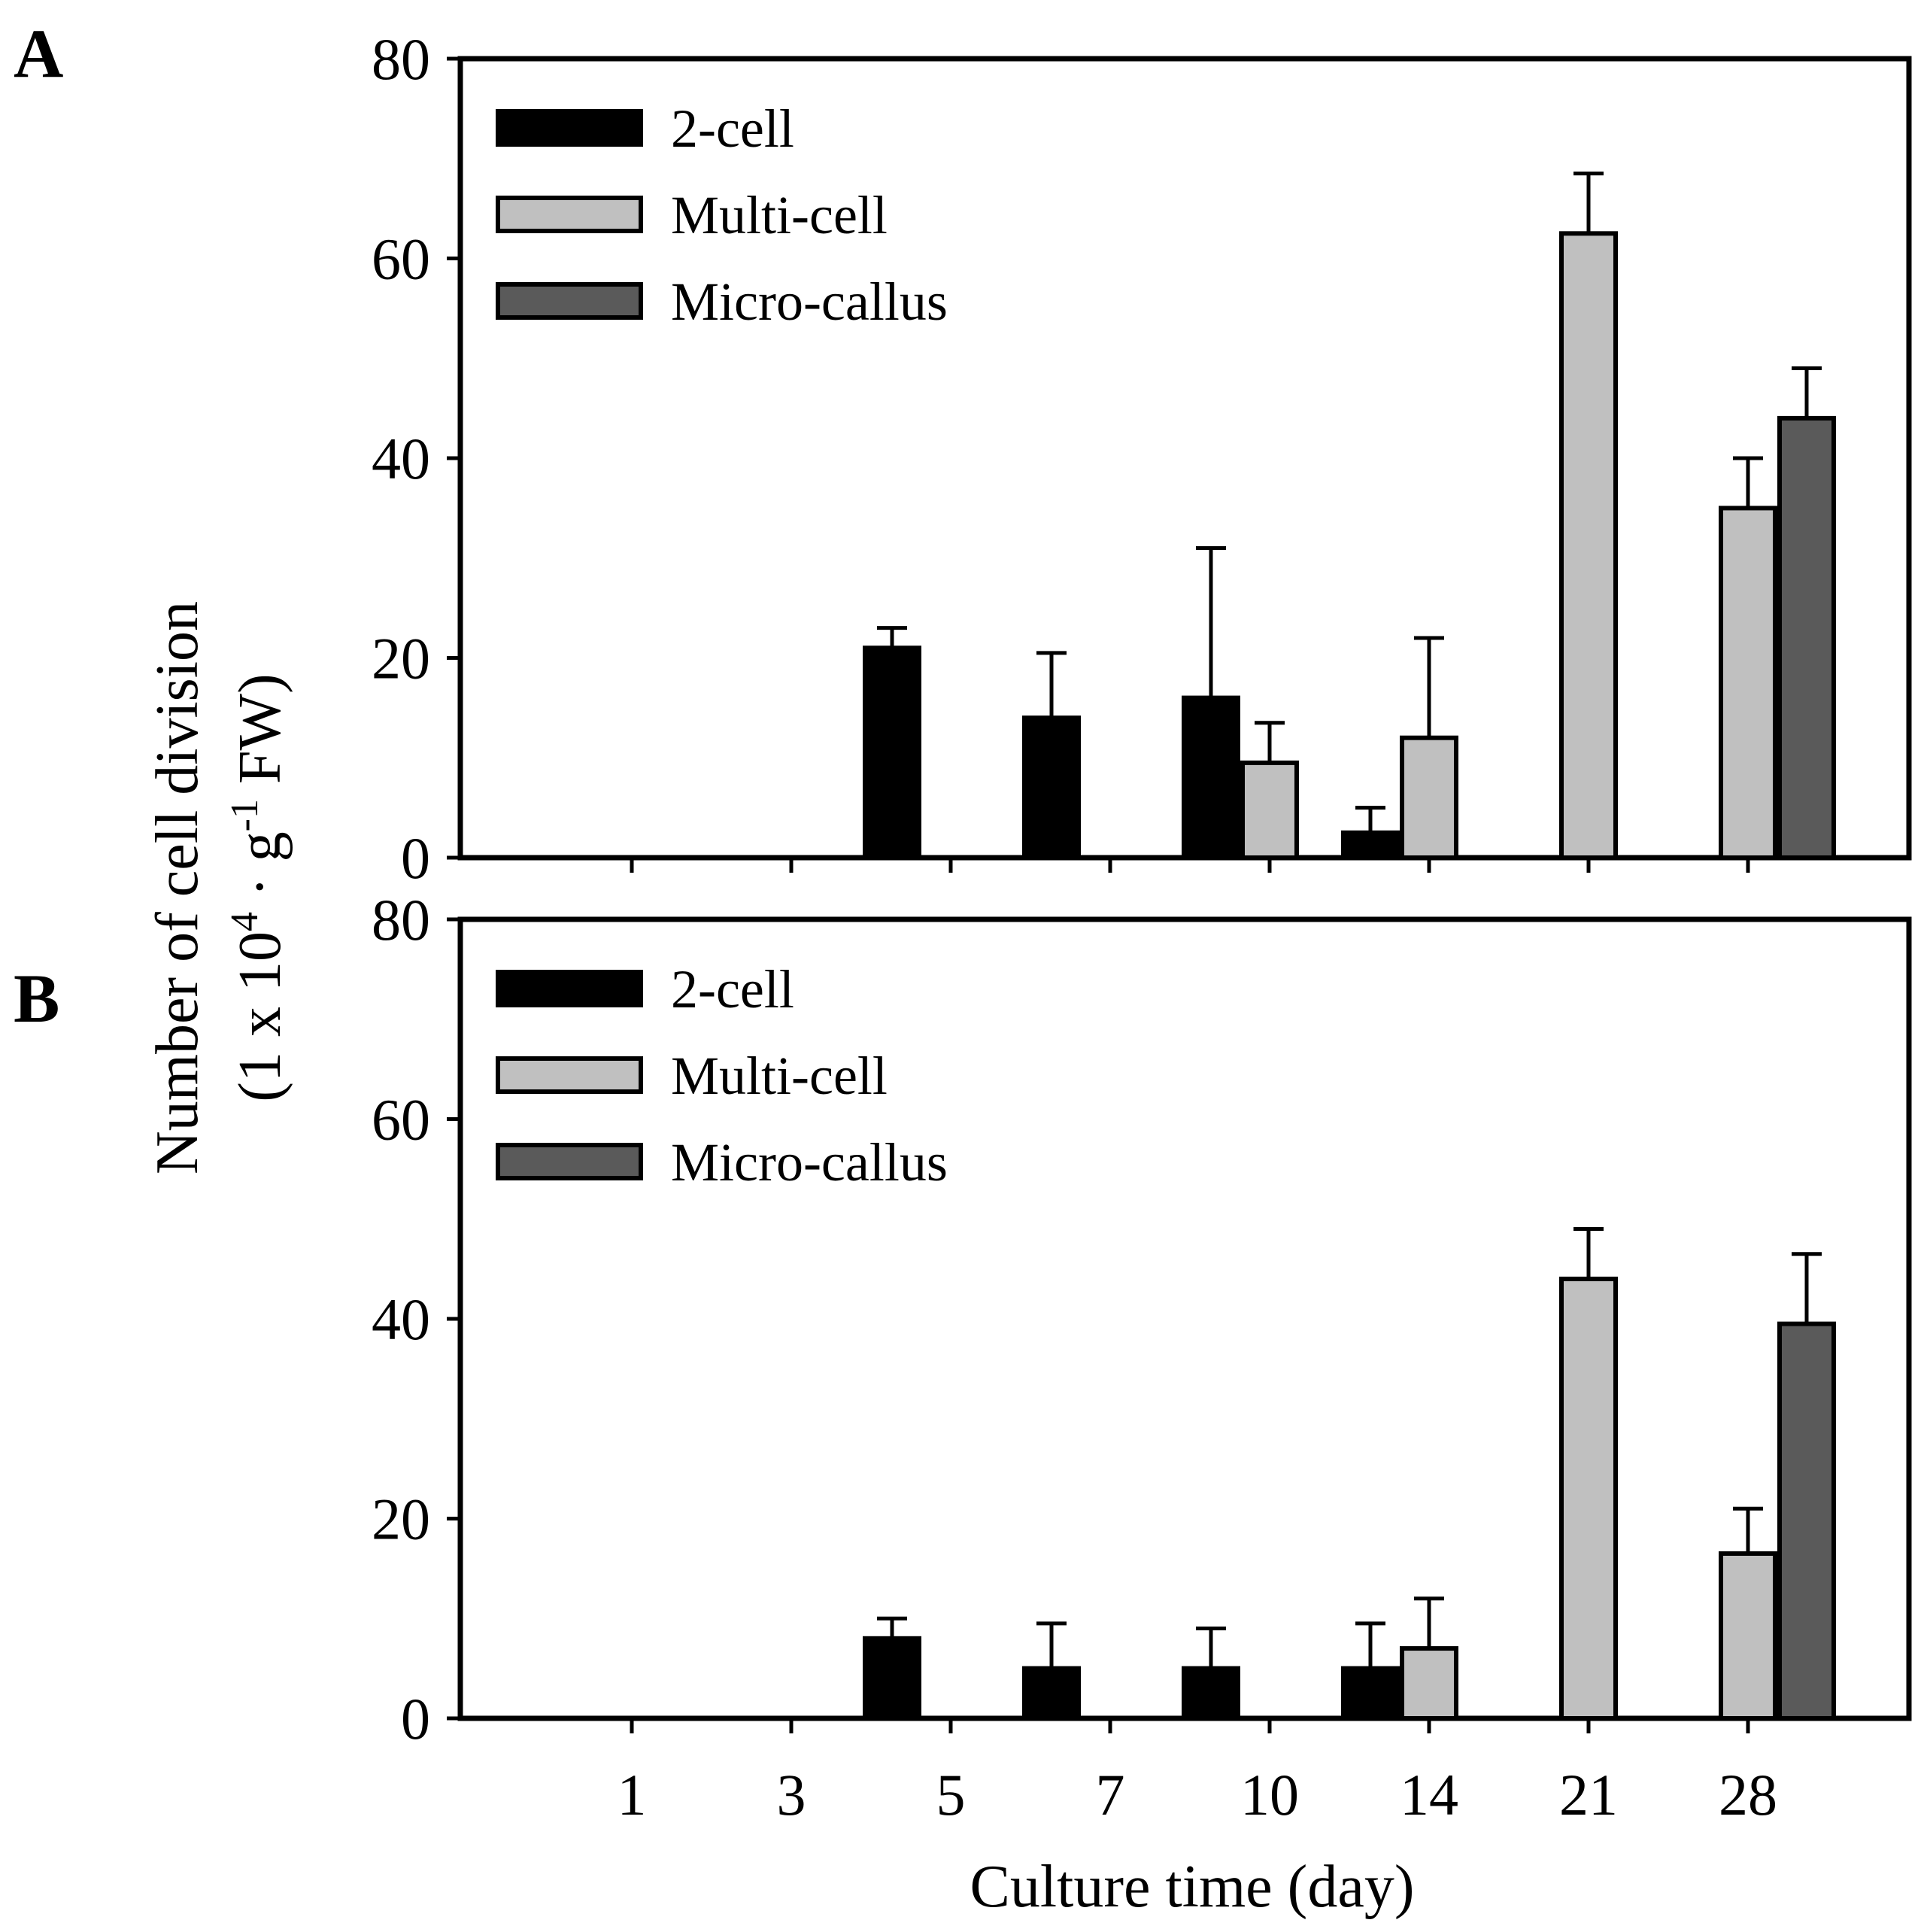 The height and width of the screenshot is (1932, 1927). What do you see at coordinates (36, 999) in the screenshot?
I see `panel-letter: B` at bounding box center [36, 999].